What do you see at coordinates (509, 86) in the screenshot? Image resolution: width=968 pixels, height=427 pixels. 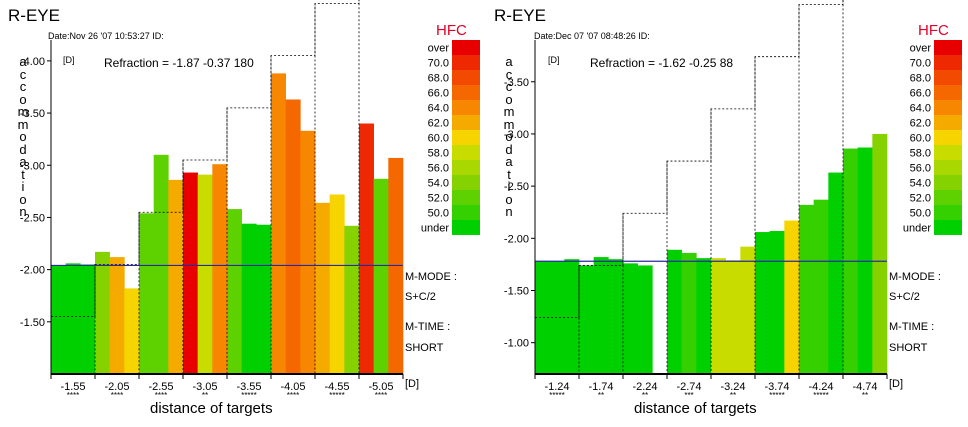 I see `y-title-letter: c` at bounding box center [509, 86].